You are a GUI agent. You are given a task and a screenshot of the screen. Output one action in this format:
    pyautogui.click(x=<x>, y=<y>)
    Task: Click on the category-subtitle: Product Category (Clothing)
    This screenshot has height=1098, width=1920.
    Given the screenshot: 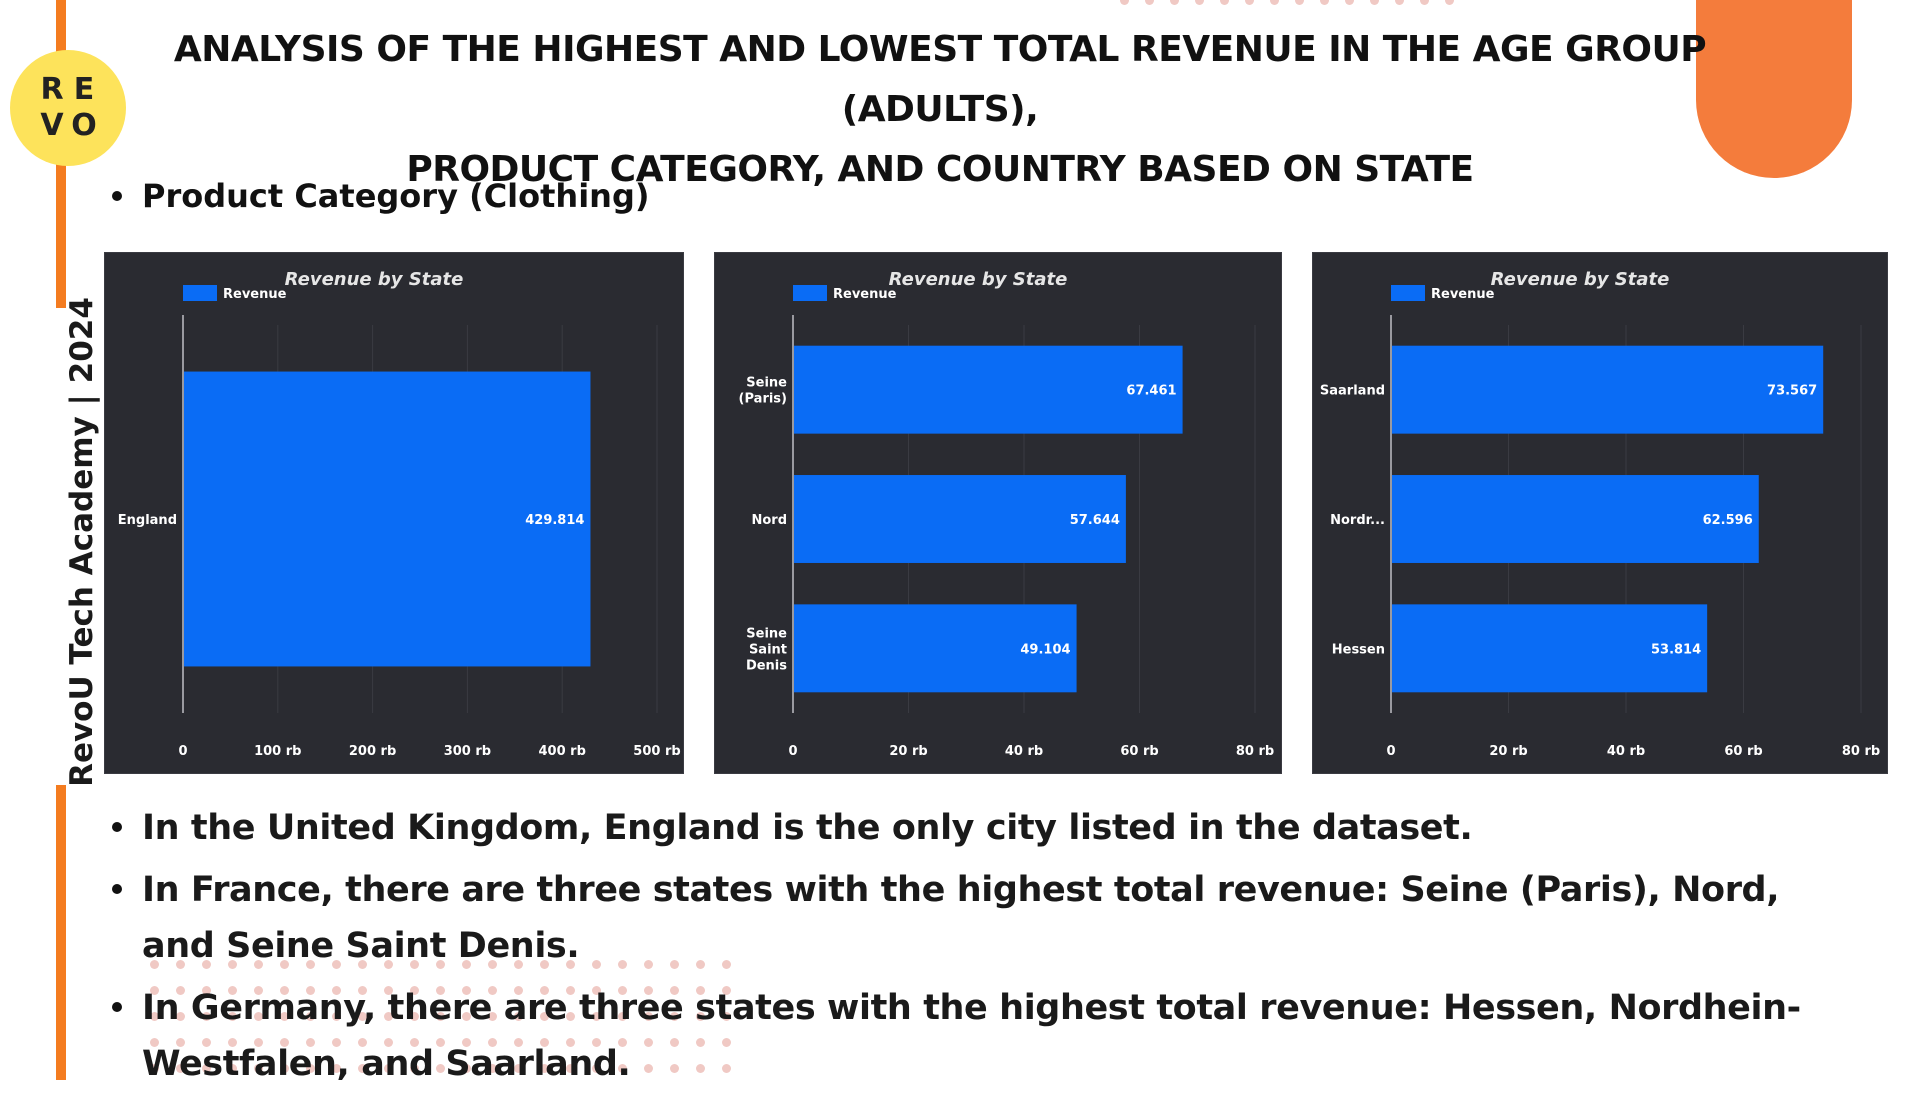 What is the action you would take?
    pyautogui.click(x=396, y=196)
    